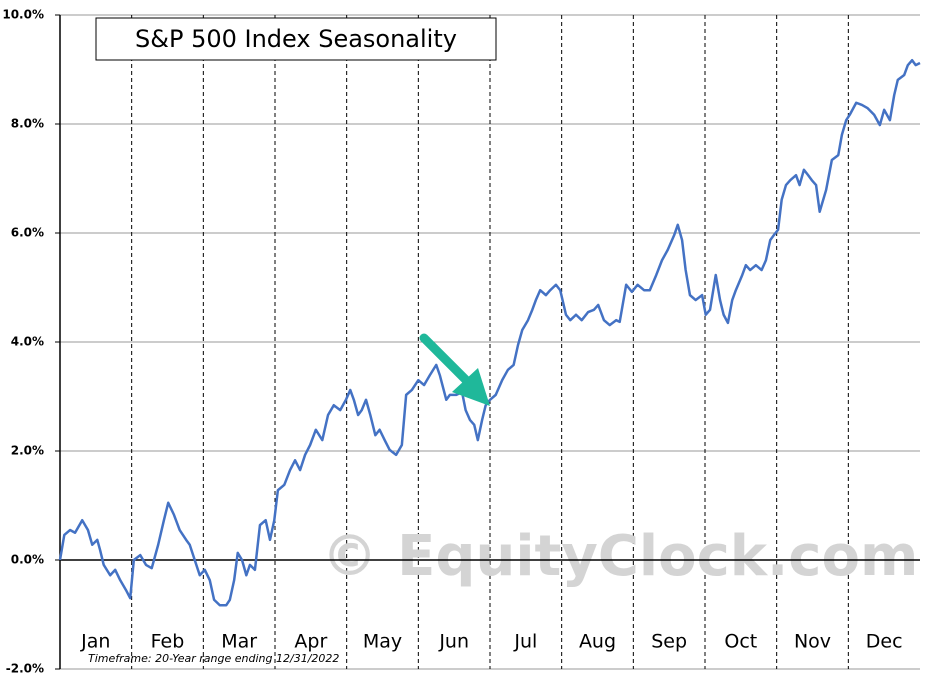 This screenshot has width=932, height=687. Describe the element at coordinates (27, 451) in the screenshot. I see `y-tick-label: 2.0%` at that location.